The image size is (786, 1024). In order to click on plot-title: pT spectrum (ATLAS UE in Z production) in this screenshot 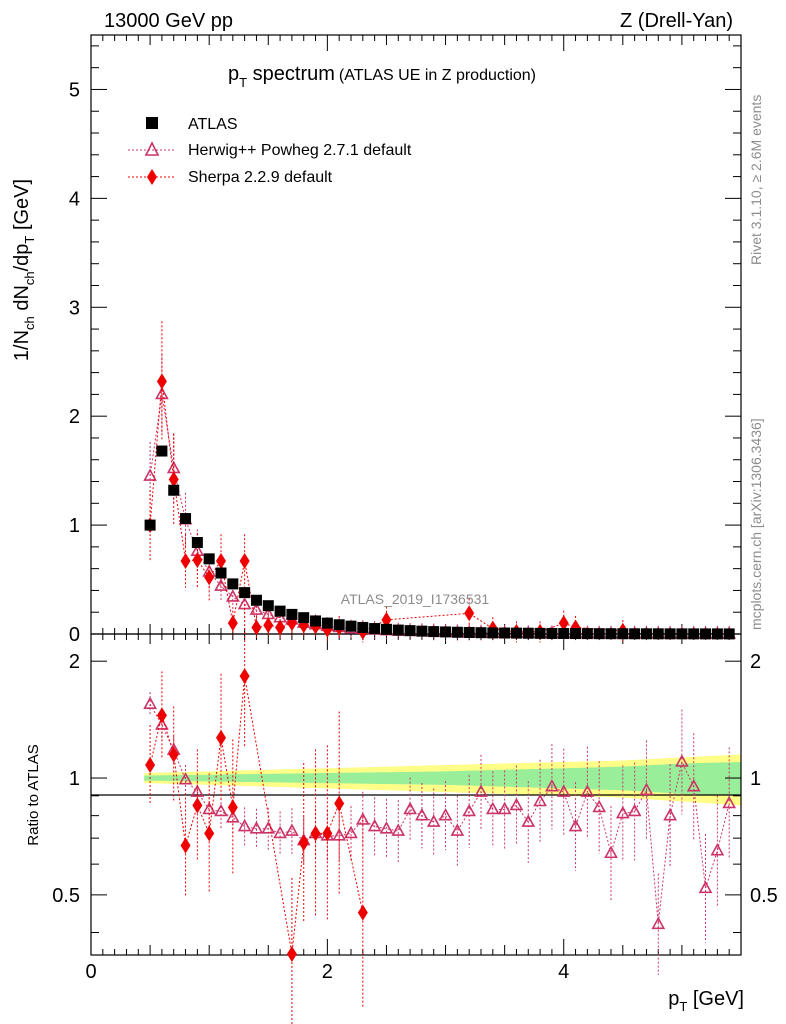, I will do `click(382, 76)`.